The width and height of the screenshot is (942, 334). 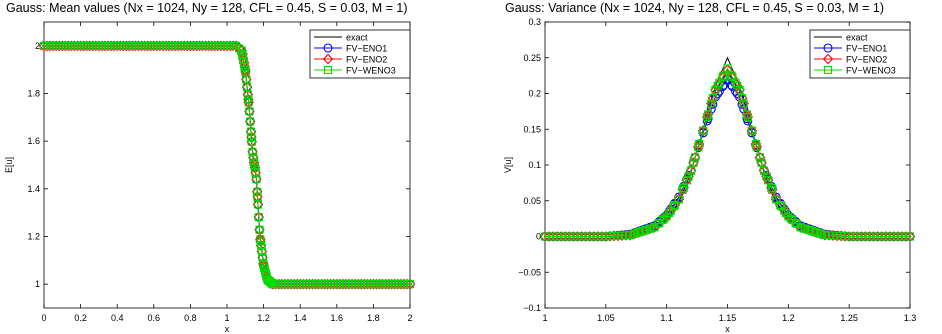 I want to click on y-tick-label: 1.8, so click(x=33, y=94).